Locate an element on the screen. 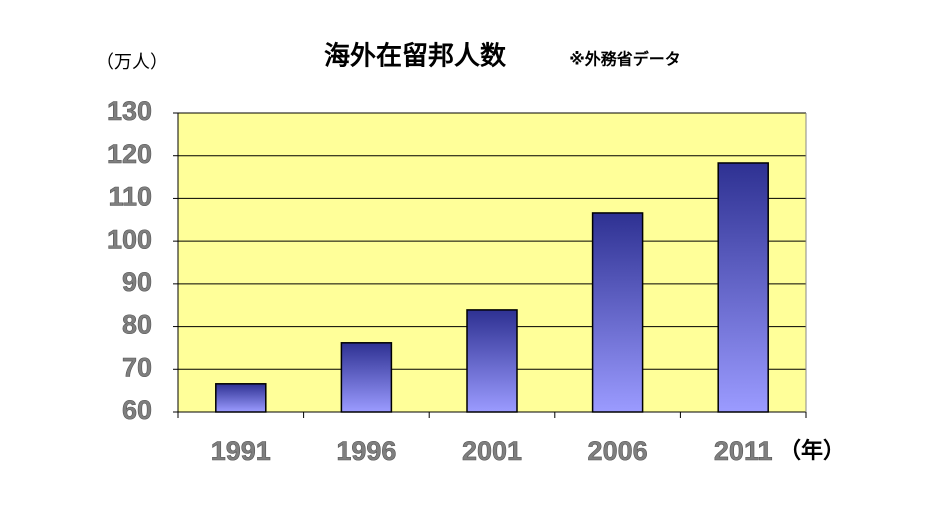  y-tick-label: 120 is located at coordinates (129, 154).